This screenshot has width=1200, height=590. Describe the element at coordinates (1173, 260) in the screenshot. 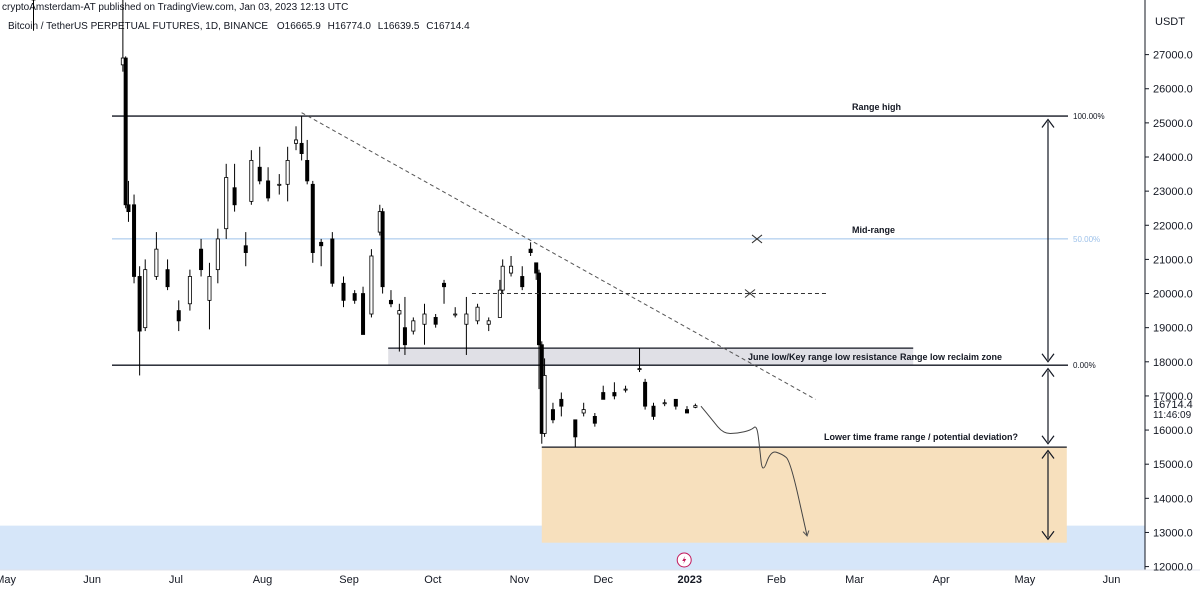

I see `y-tick-label: 21000.0` at that location.